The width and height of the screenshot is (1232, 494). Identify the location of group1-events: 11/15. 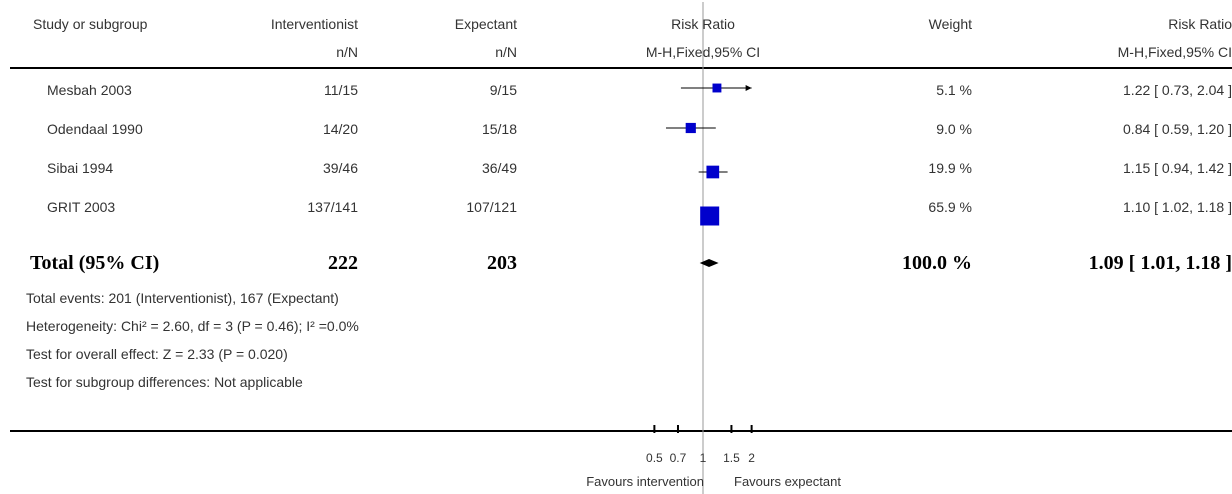
(341, 90).